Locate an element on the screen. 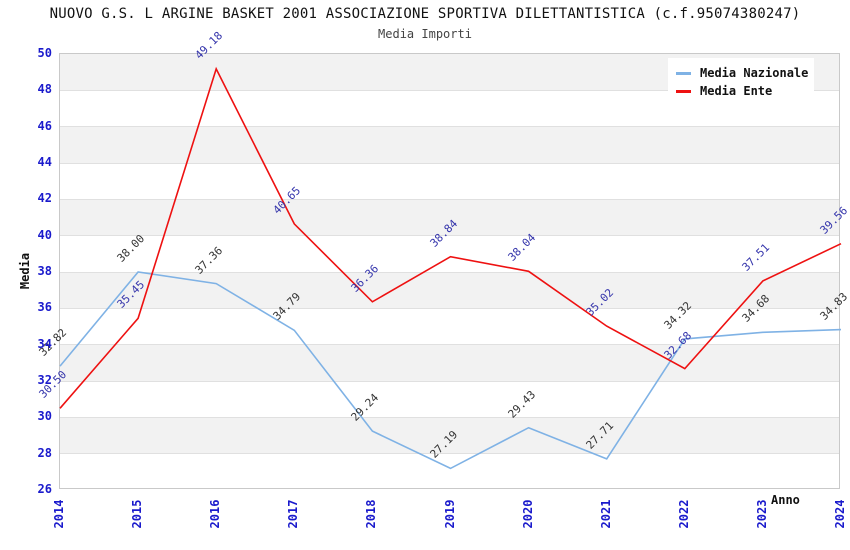 The image size is (850, 550). y-tick-label: 48 is located at coordinates (44, 89).